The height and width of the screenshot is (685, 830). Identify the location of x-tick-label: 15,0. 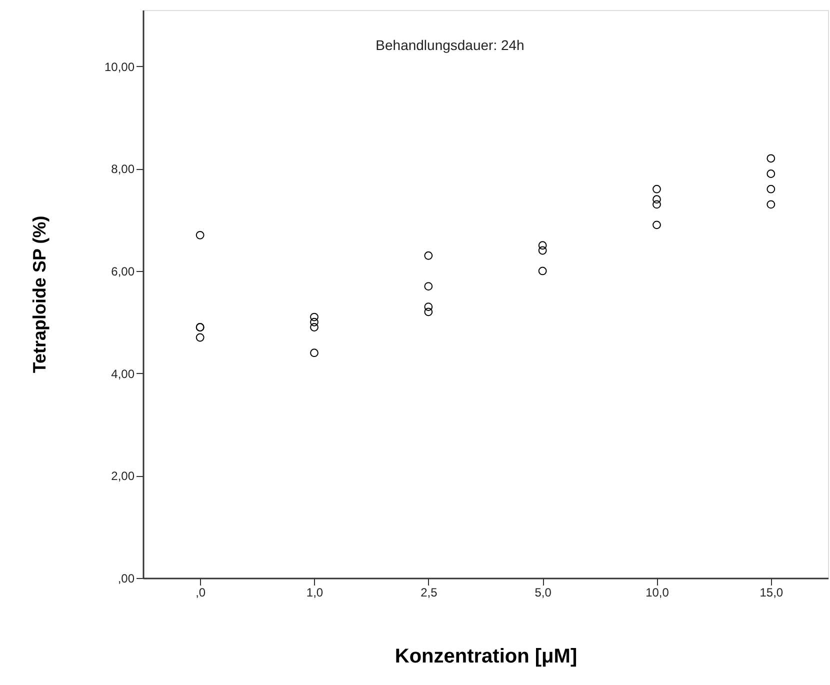
(772, 593).